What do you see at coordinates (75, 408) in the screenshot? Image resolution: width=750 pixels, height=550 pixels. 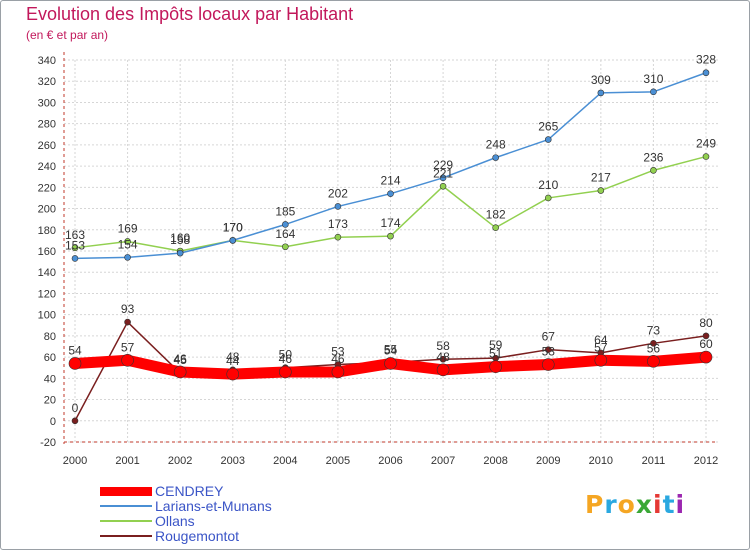 I see `data-label: 0` at bounding box center [75, 408].